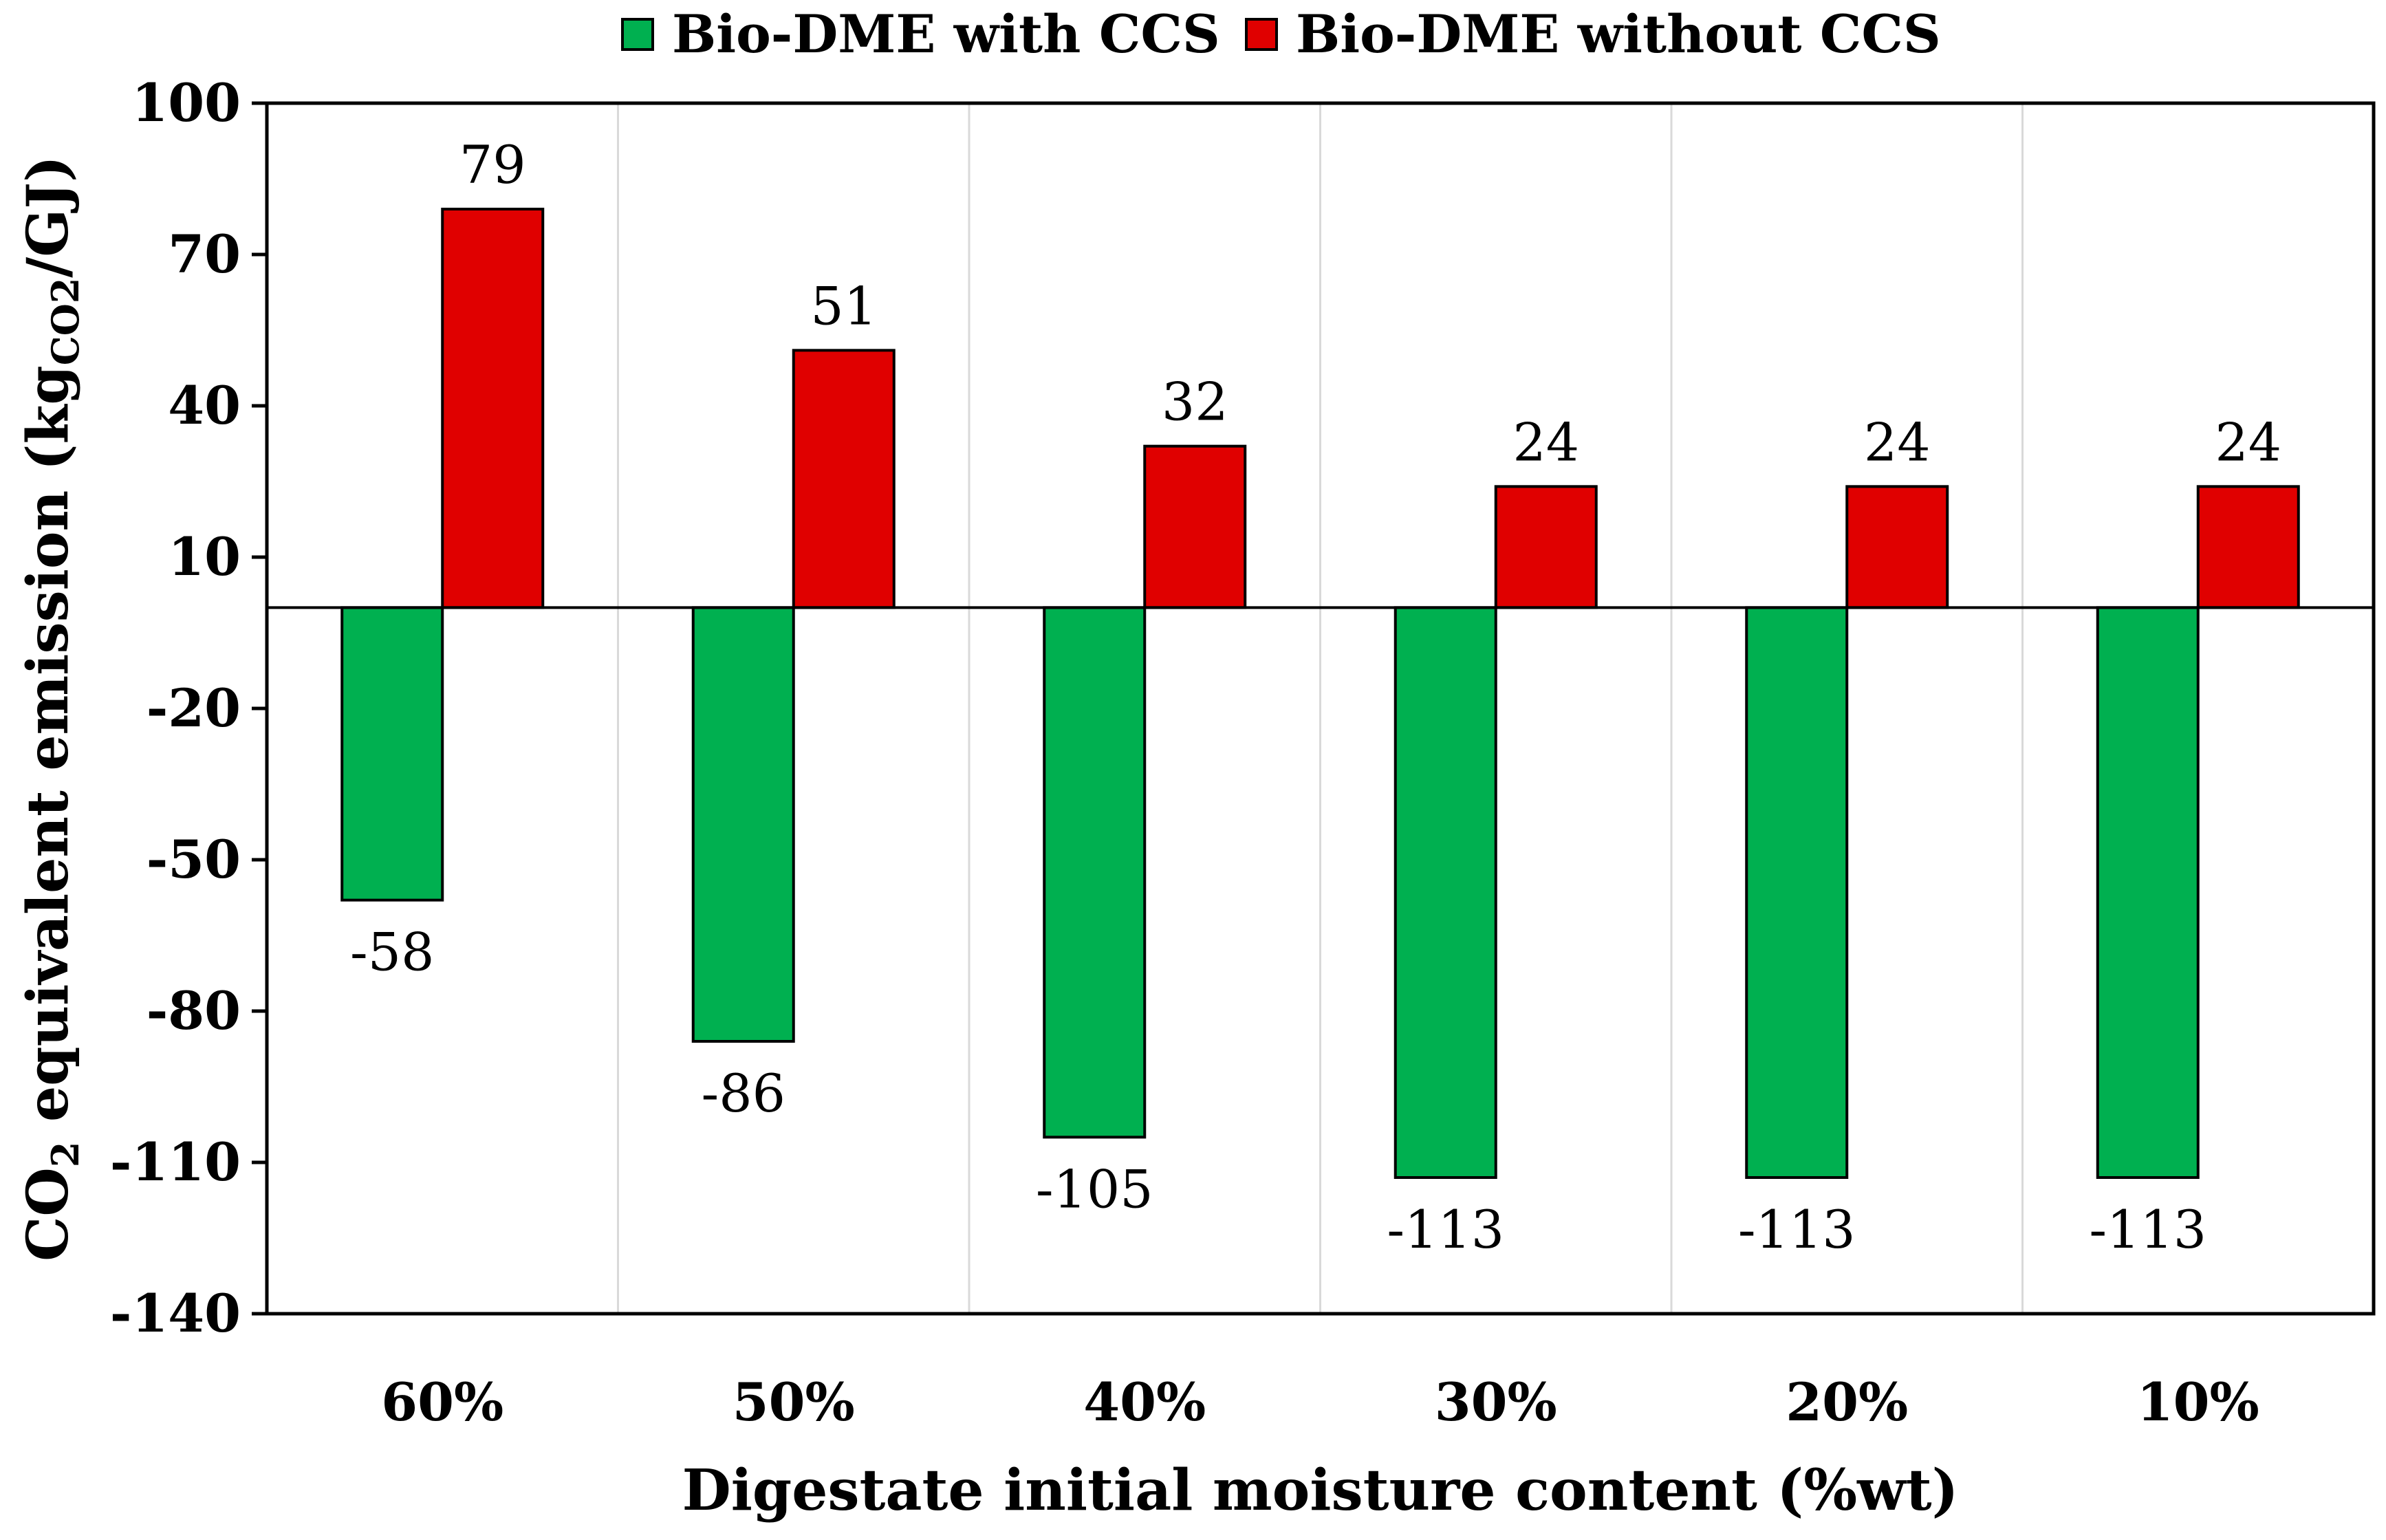 The width and height of the screenshot is (2386, 1540). What do you see at coordinates (204, 405) in the screenshot?
I see `y-tick-label: 40` at bounding box center [204, 405].